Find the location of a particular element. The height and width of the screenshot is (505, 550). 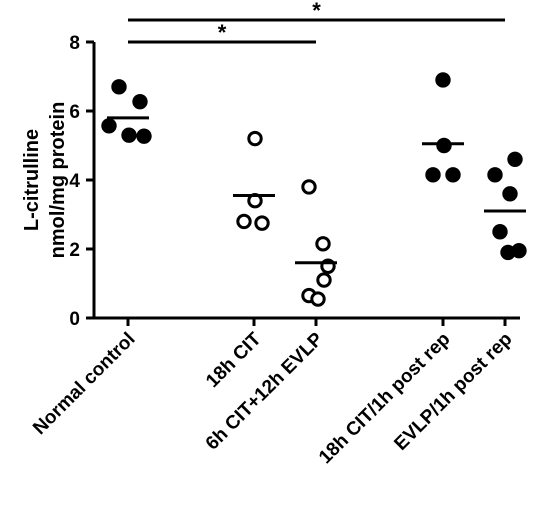

y-axis-label-line1: L-citrulline is located at coordinates (32, 180).